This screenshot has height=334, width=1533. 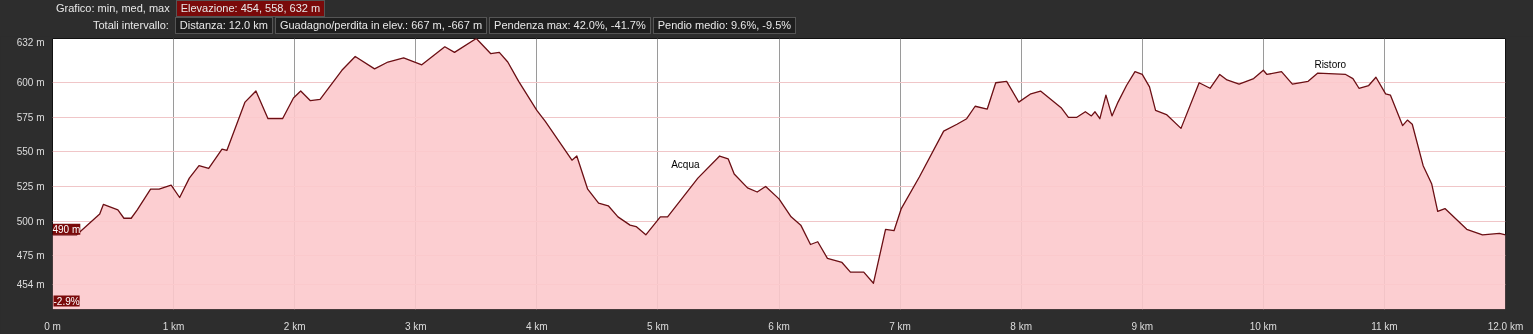 I want to click on y-tick-label: 550 m, so click(x=30, y=152).